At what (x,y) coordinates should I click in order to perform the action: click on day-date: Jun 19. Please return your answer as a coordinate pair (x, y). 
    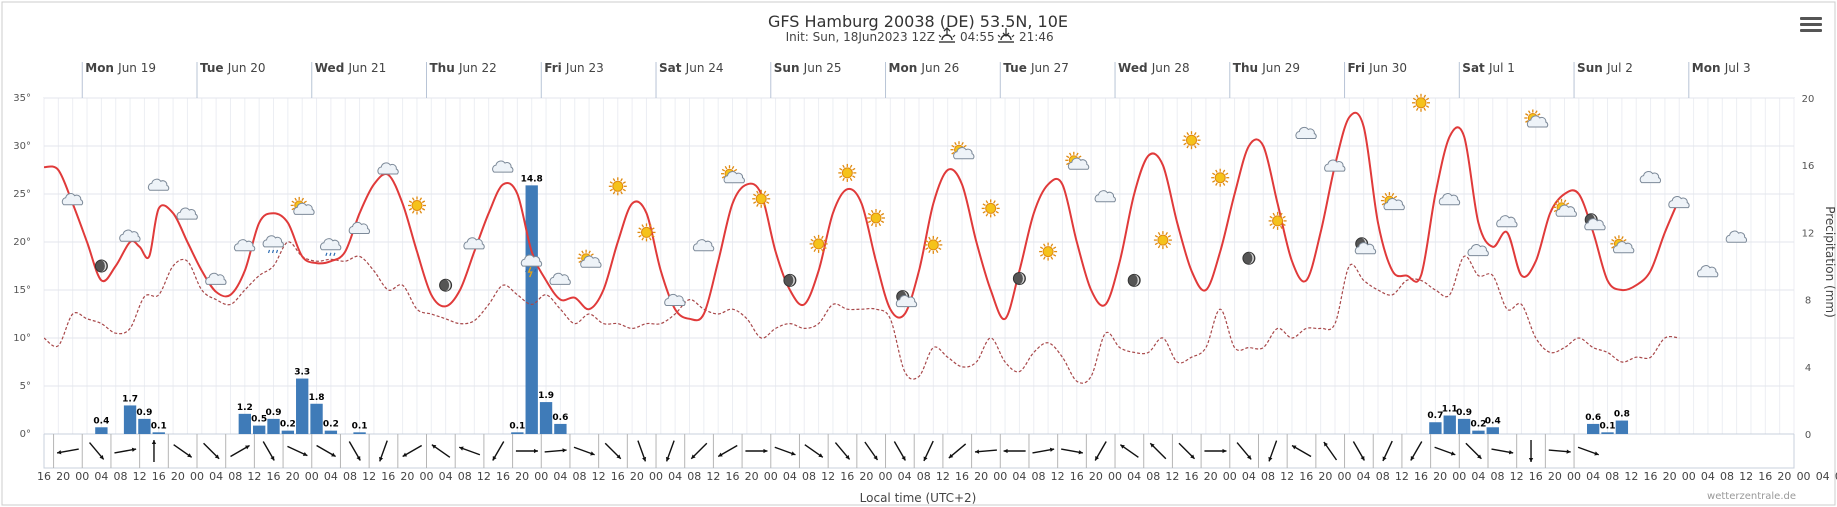
    Looking at the image, I should click on (136, 68).